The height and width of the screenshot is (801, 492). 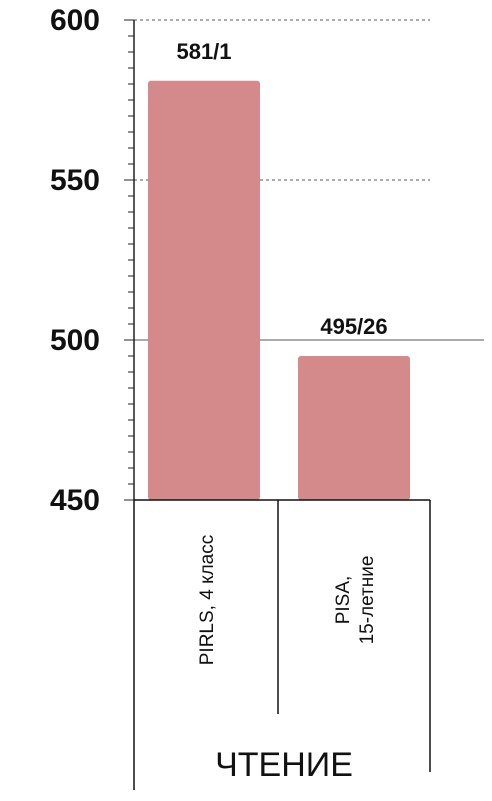 I want to click on group-label: ЧТЕНИЕ, so click(x=284, y=765).